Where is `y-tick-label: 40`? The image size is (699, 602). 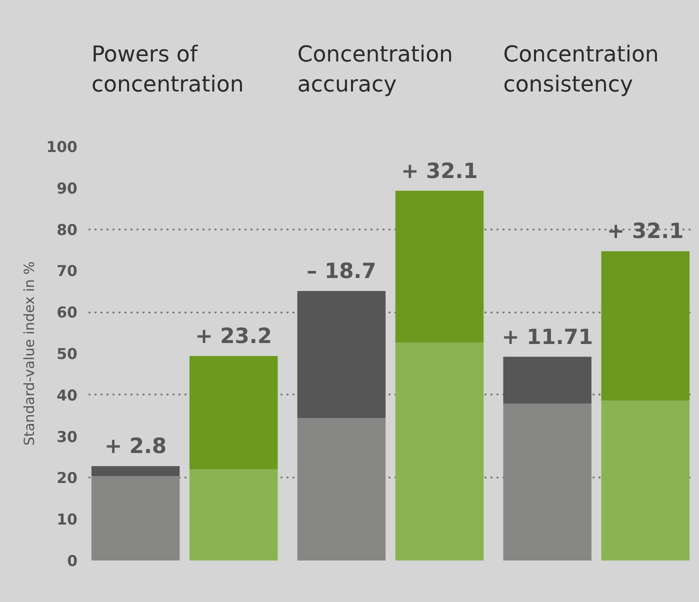
y-tick-label: 40 is located at coordinates (67, 395).